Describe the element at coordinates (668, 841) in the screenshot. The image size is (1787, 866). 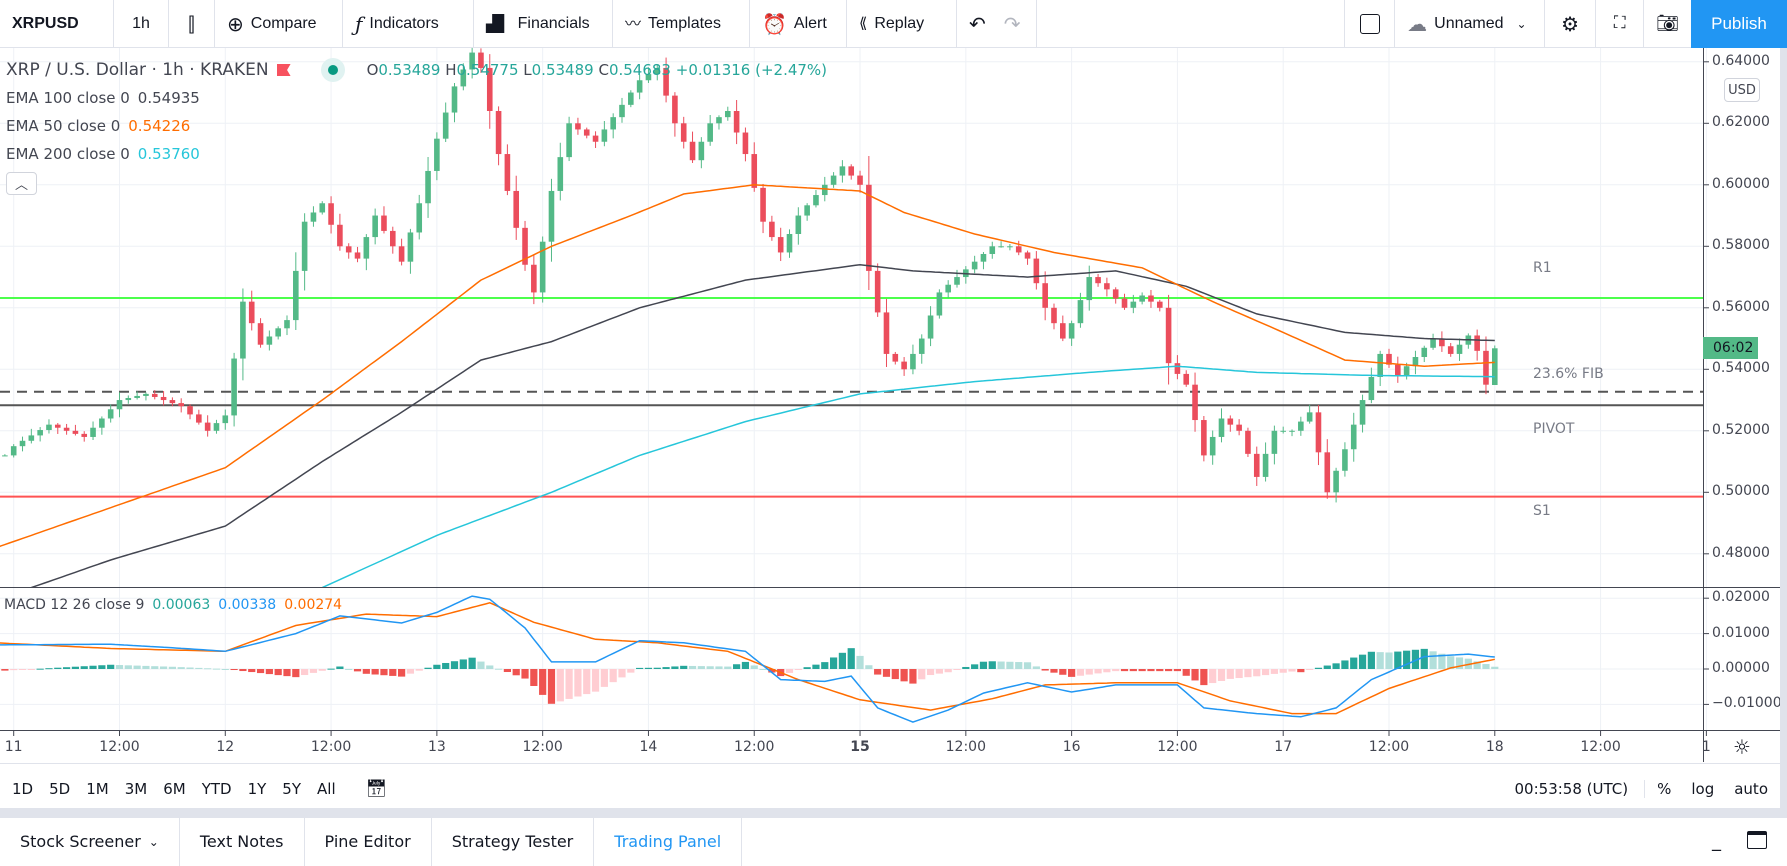
I see `tab-trading-panel: Trading Panel` at that location.